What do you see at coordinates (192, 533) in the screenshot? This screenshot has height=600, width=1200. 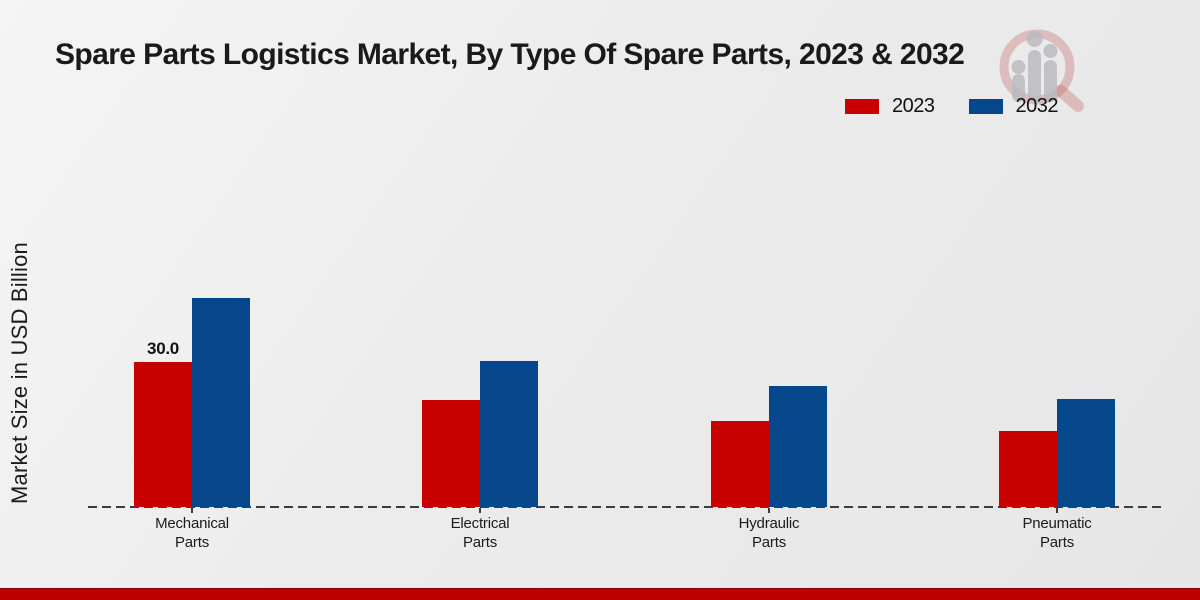 I see `category-label-mechanical-parts: Mechanical Parts` at bounding box center [192, 533].